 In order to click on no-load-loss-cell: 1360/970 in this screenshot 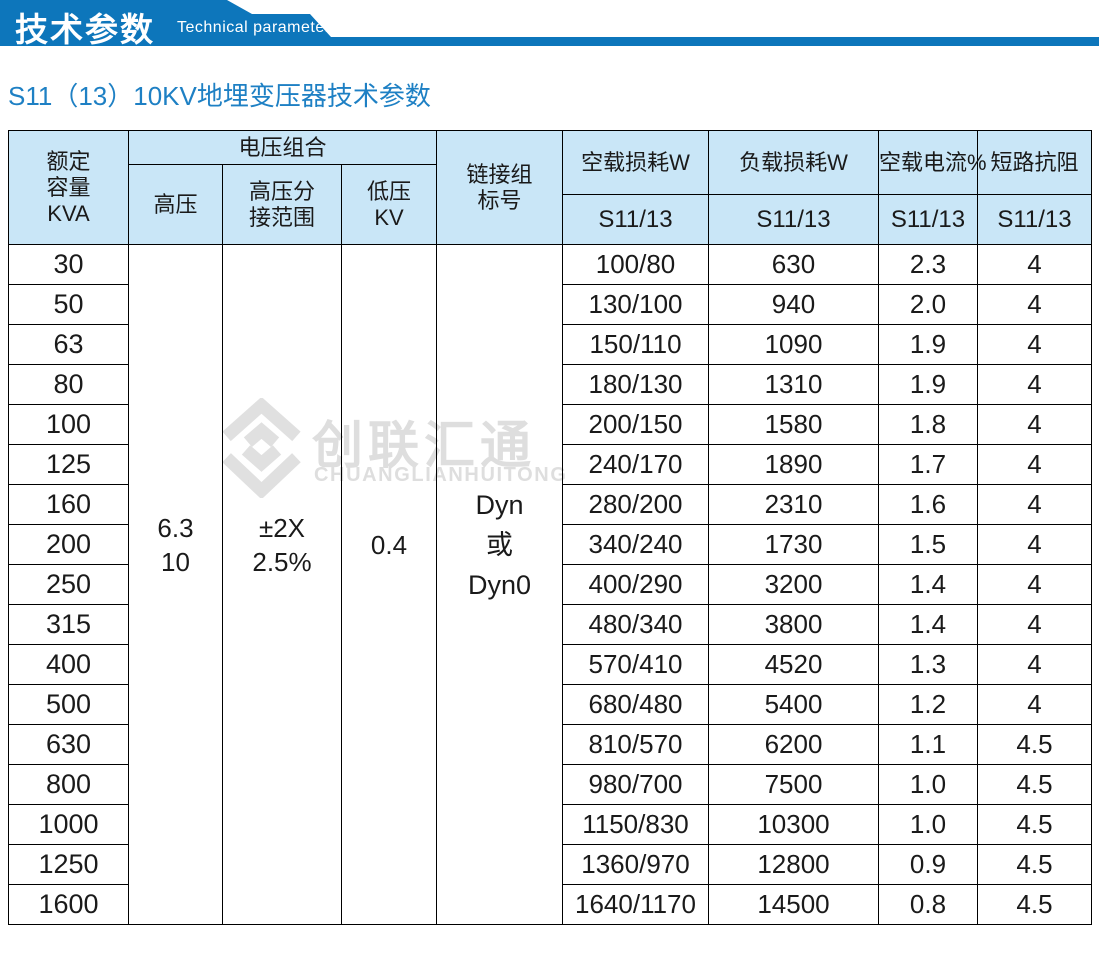, I will do `click(635, 864)`.